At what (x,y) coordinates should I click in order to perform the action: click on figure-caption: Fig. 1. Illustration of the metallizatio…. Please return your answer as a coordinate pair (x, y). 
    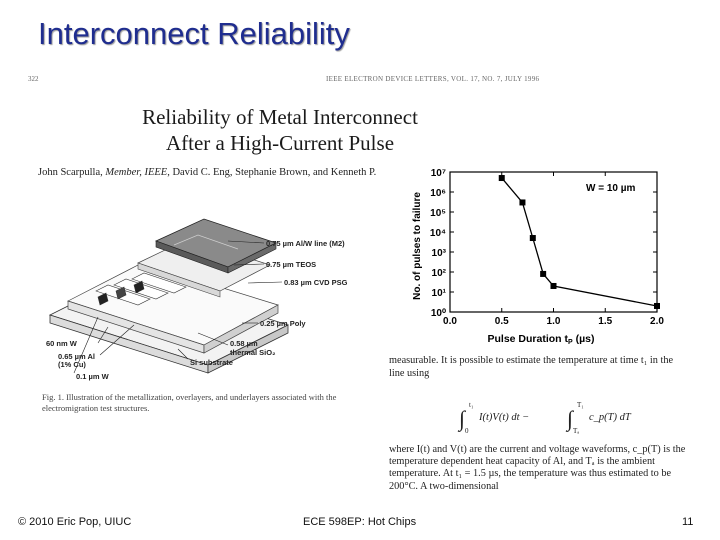
    Looking at the image, I should click on (189, 402).